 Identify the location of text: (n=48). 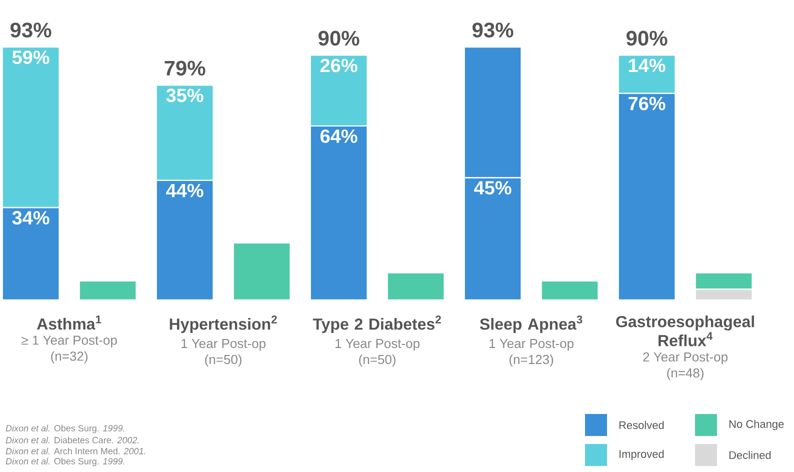
(685, 374).